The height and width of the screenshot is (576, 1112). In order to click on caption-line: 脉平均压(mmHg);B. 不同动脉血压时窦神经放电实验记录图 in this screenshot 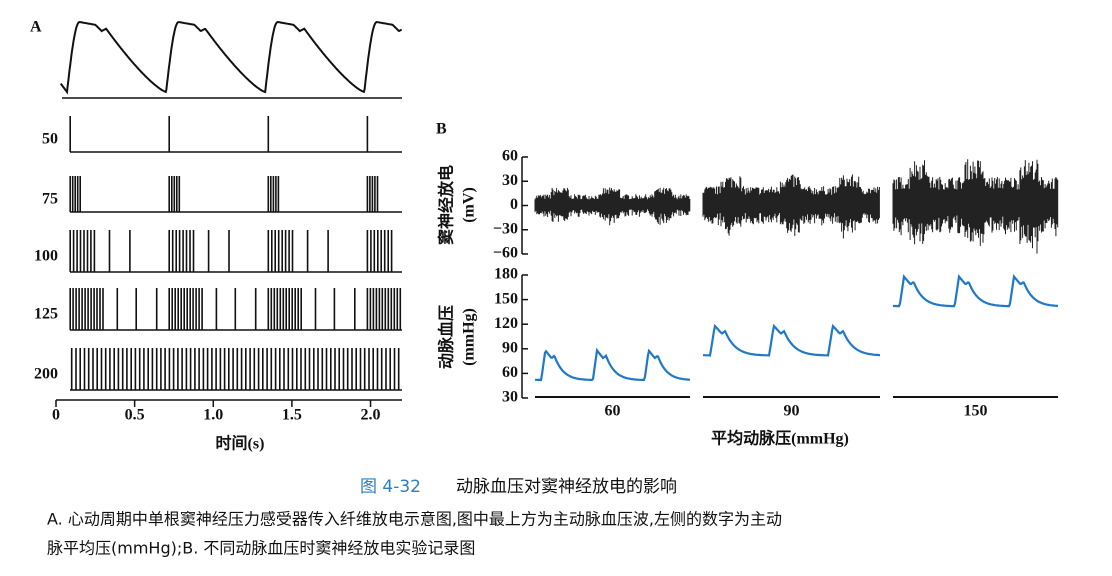, I will do `click(261, 548)`.